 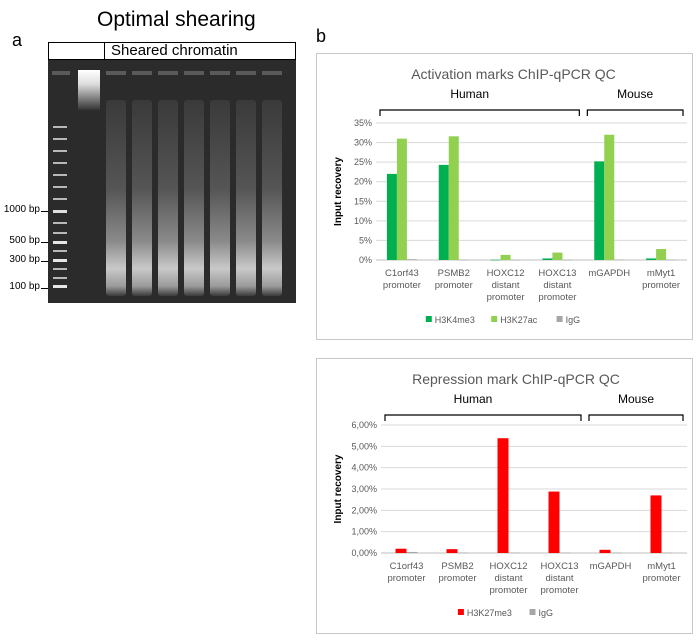 What do you see at coordinates (17, 40) in the screenshot?
I see `panel-a-letter: a` at bounding box center [17, 40].